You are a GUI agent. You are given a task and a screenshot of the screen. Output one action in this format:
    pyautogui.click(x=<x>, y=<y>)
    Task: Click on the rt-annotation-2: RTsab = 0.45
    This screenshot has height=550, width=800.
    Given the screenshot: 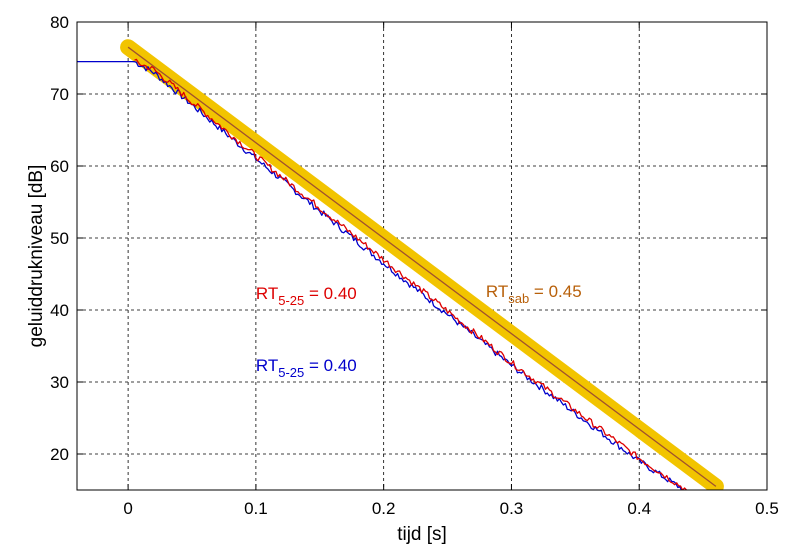 What is the action you would take?
    pyautogui.click(x=534, y=294)
    